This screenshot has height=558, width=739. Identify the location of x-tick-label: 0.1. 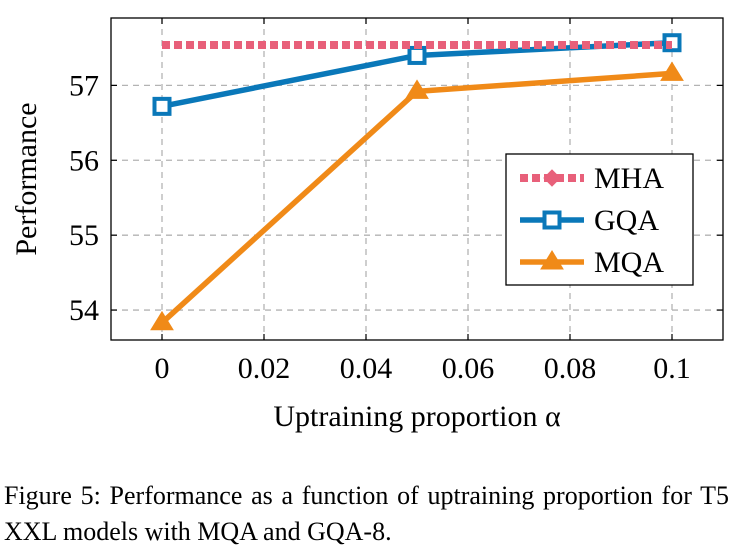
(672, 368).